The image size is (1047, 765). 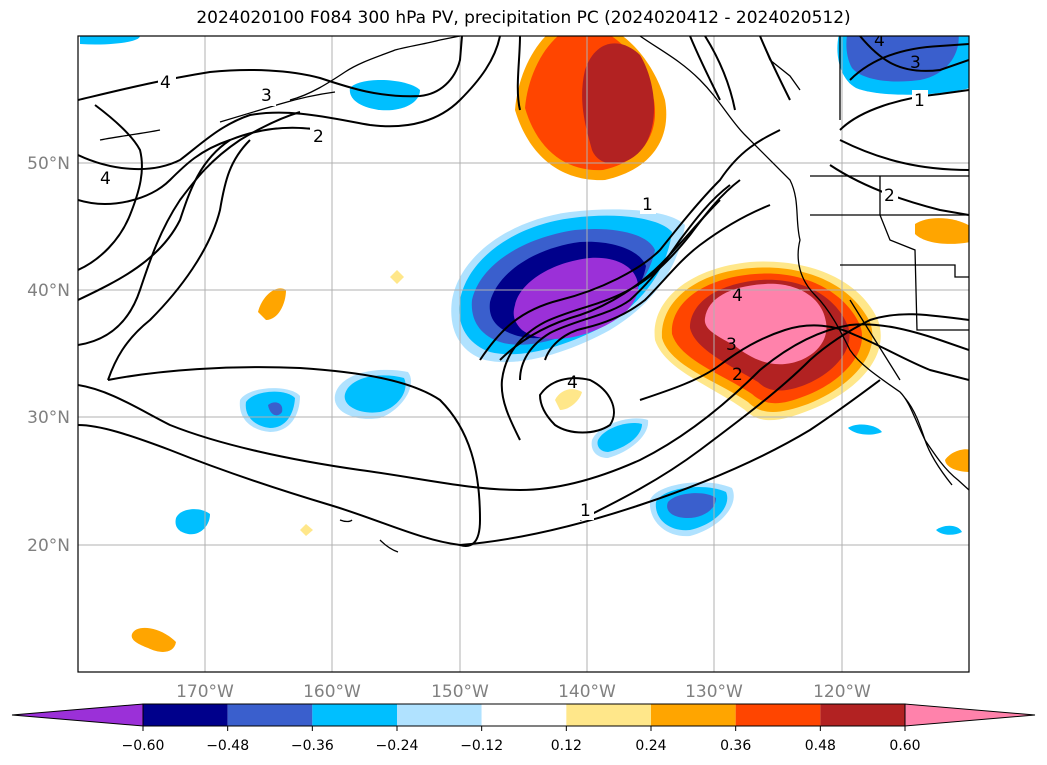 What do you see at coordinates (48, 418) in the screenshot?
I see `lat-tick-label: 30°N` at bounding box center [48, 418].